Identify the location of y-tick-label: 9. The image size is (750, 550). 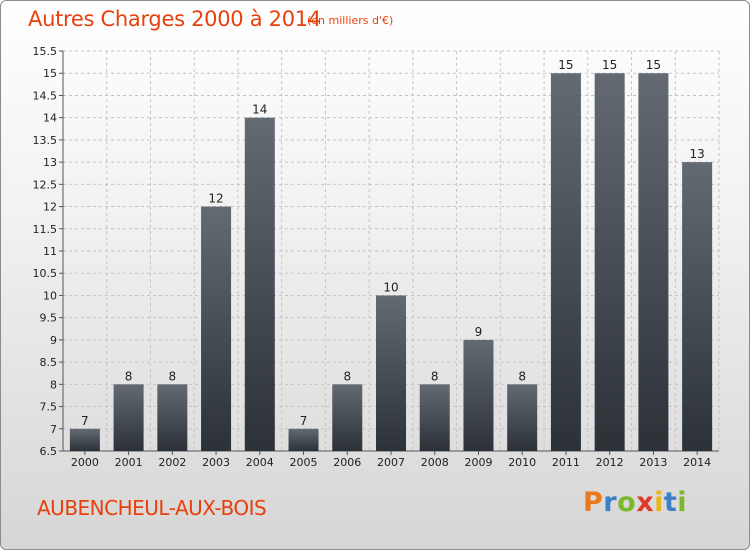
(53, 340).